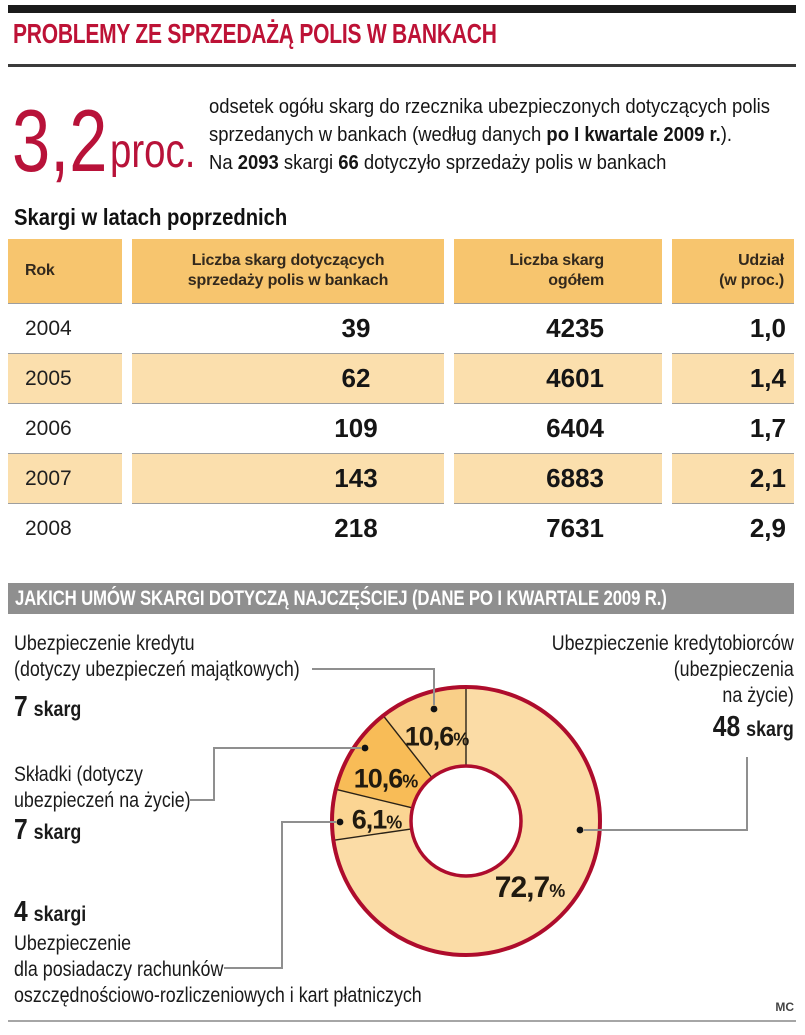  I want to click on table-cell-total: 6883, so click(558, 478).